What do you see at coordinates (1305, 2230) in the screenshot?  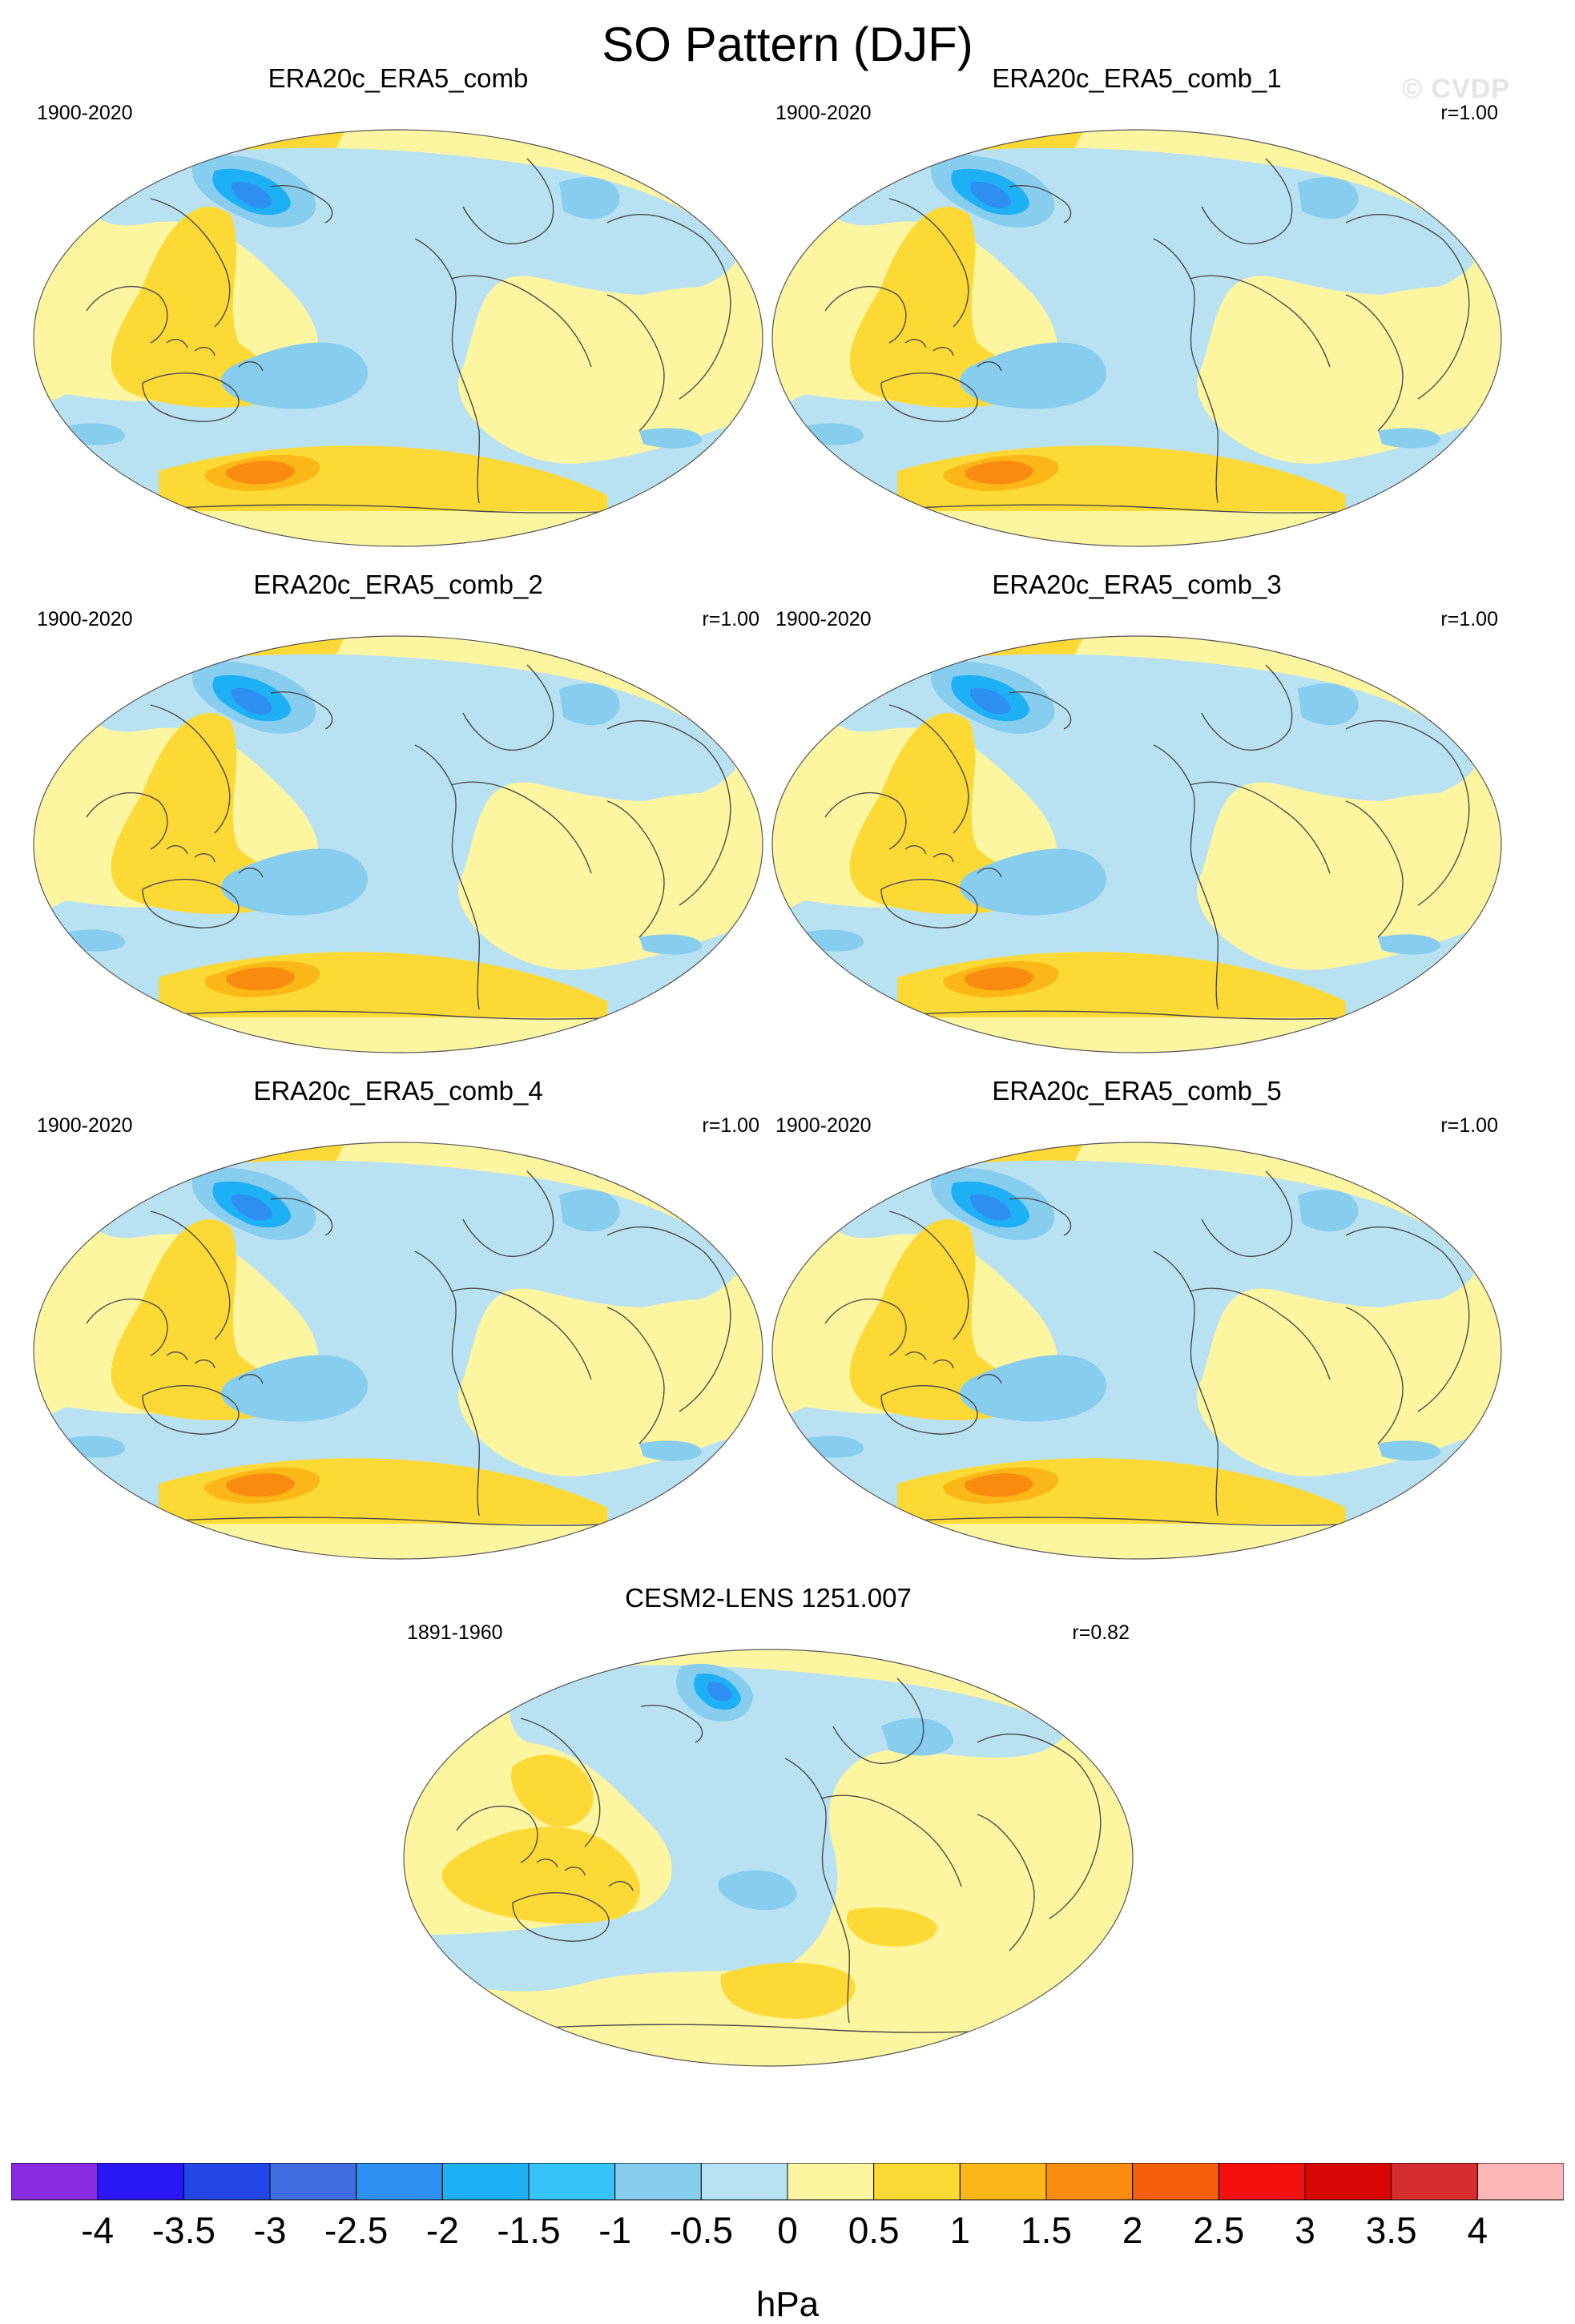 I see `colorbar-tick-label: 3` at bounding box center [1305, 2230].